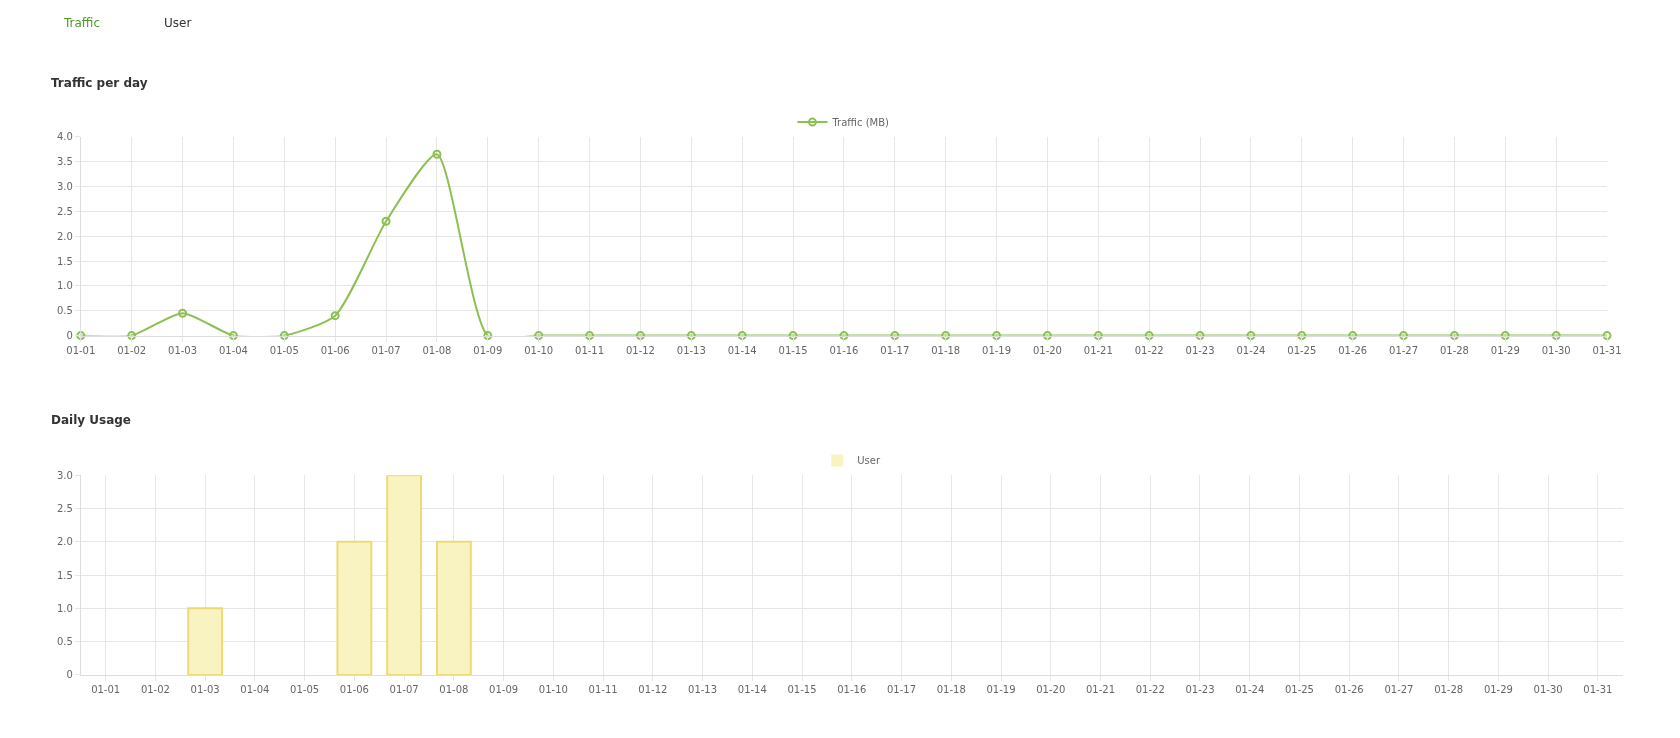 The width and height of the screenshot is (1680, 738). What do you see at coordinates (64, 137) in the screenshot?
I see `y-tick-label: 4.0` at bounding box center [64, 137].